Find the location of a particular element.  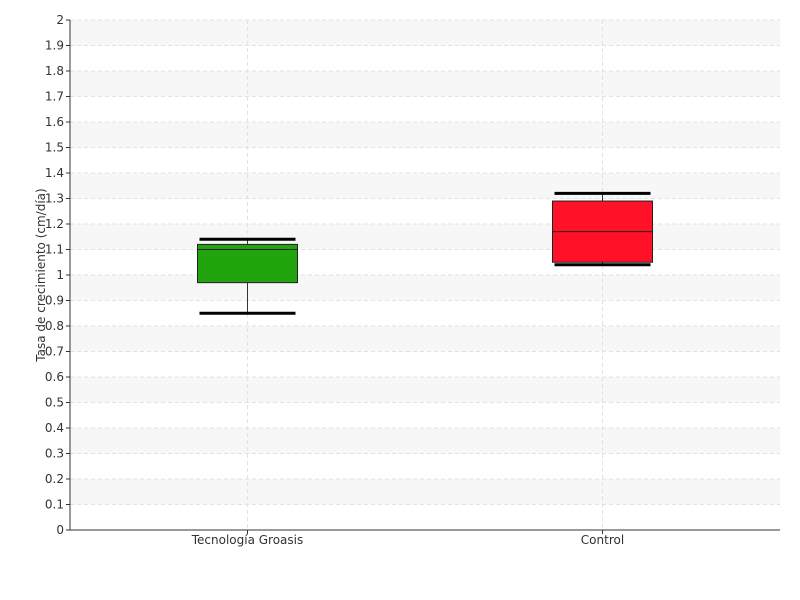

y-tick-label: 0.8 is located at coordinates (54, 326).